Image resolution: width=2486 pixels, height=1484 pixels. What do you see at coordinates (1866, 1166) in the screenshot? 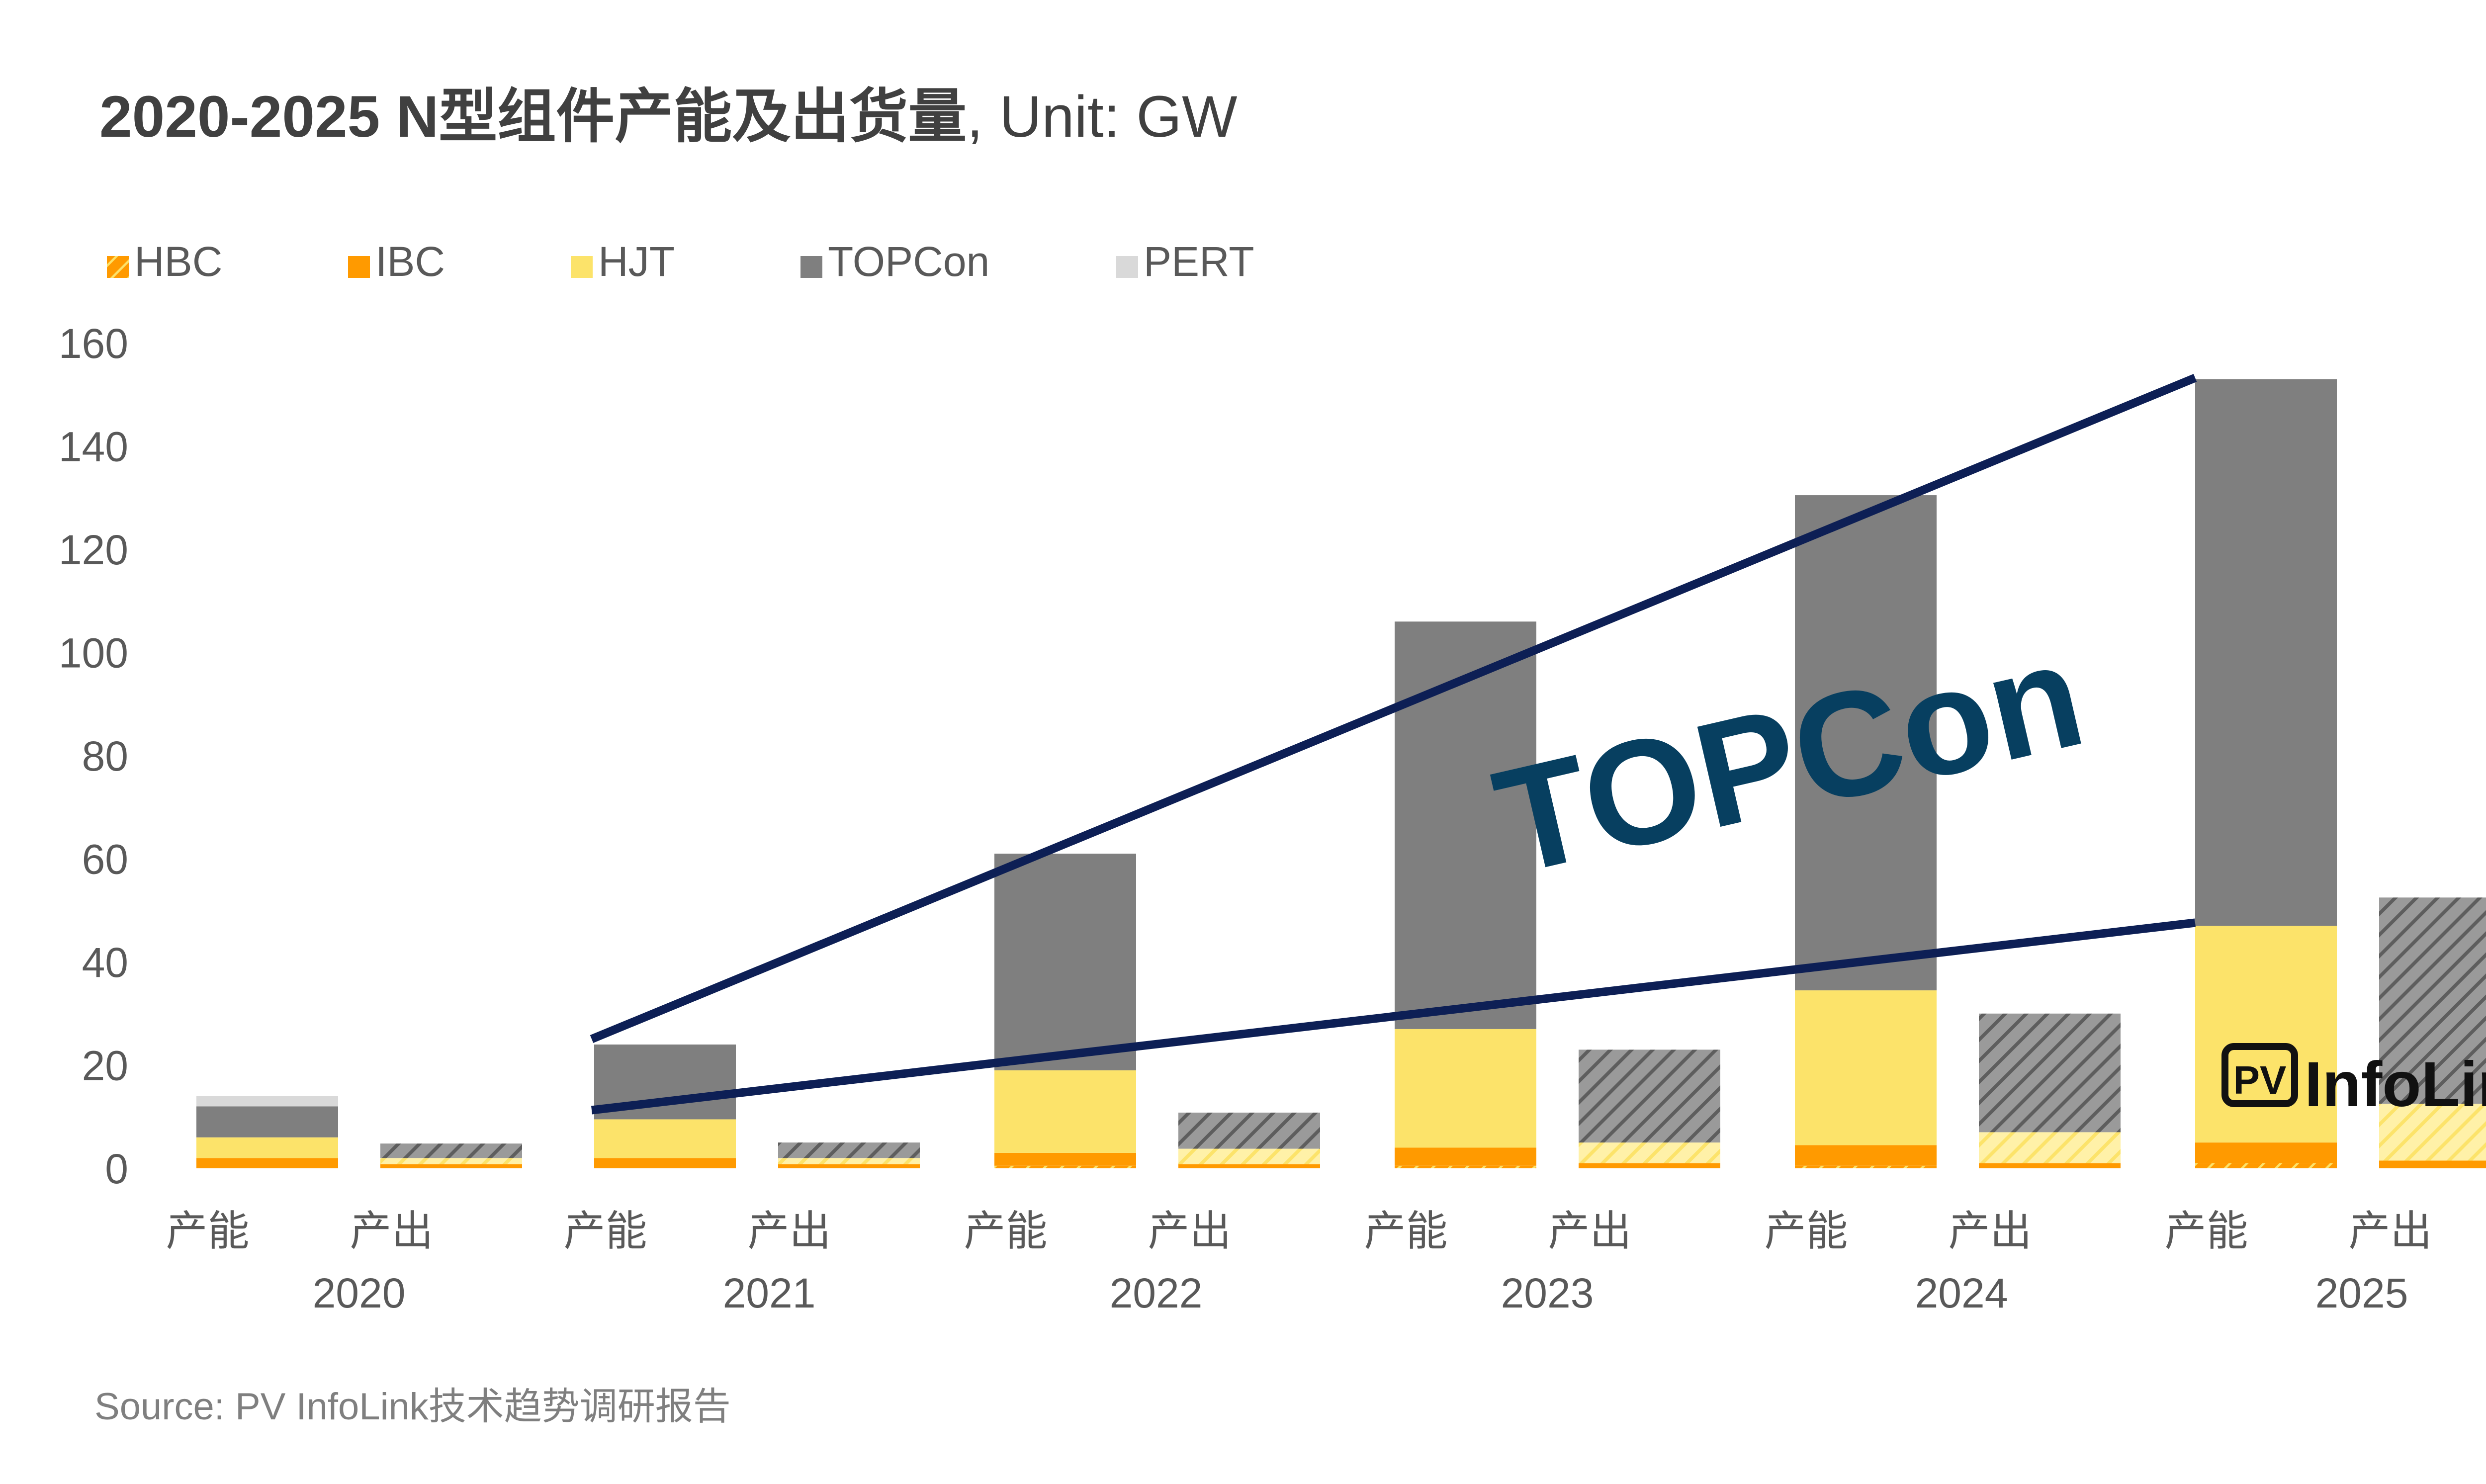
I see `bar-hbc-2024-capacity` at bounding box center [1866, 1166].